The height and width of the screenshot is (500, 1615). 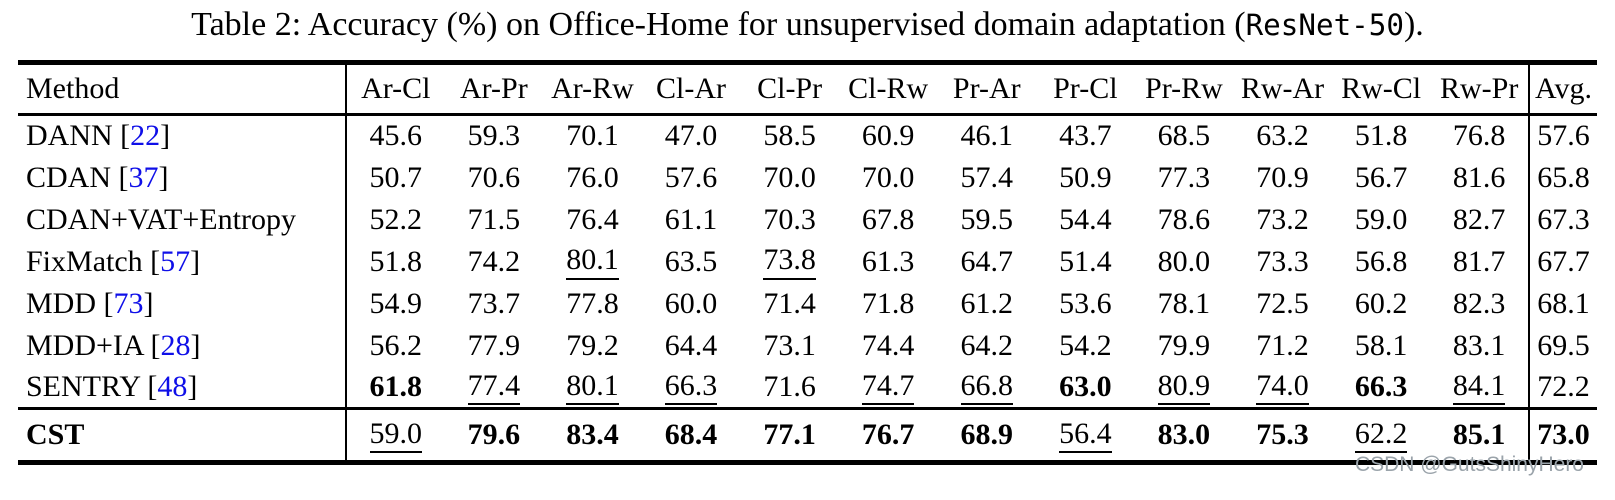 I want to click on accuracy-value: 54.9, so click(x=396, y=303).